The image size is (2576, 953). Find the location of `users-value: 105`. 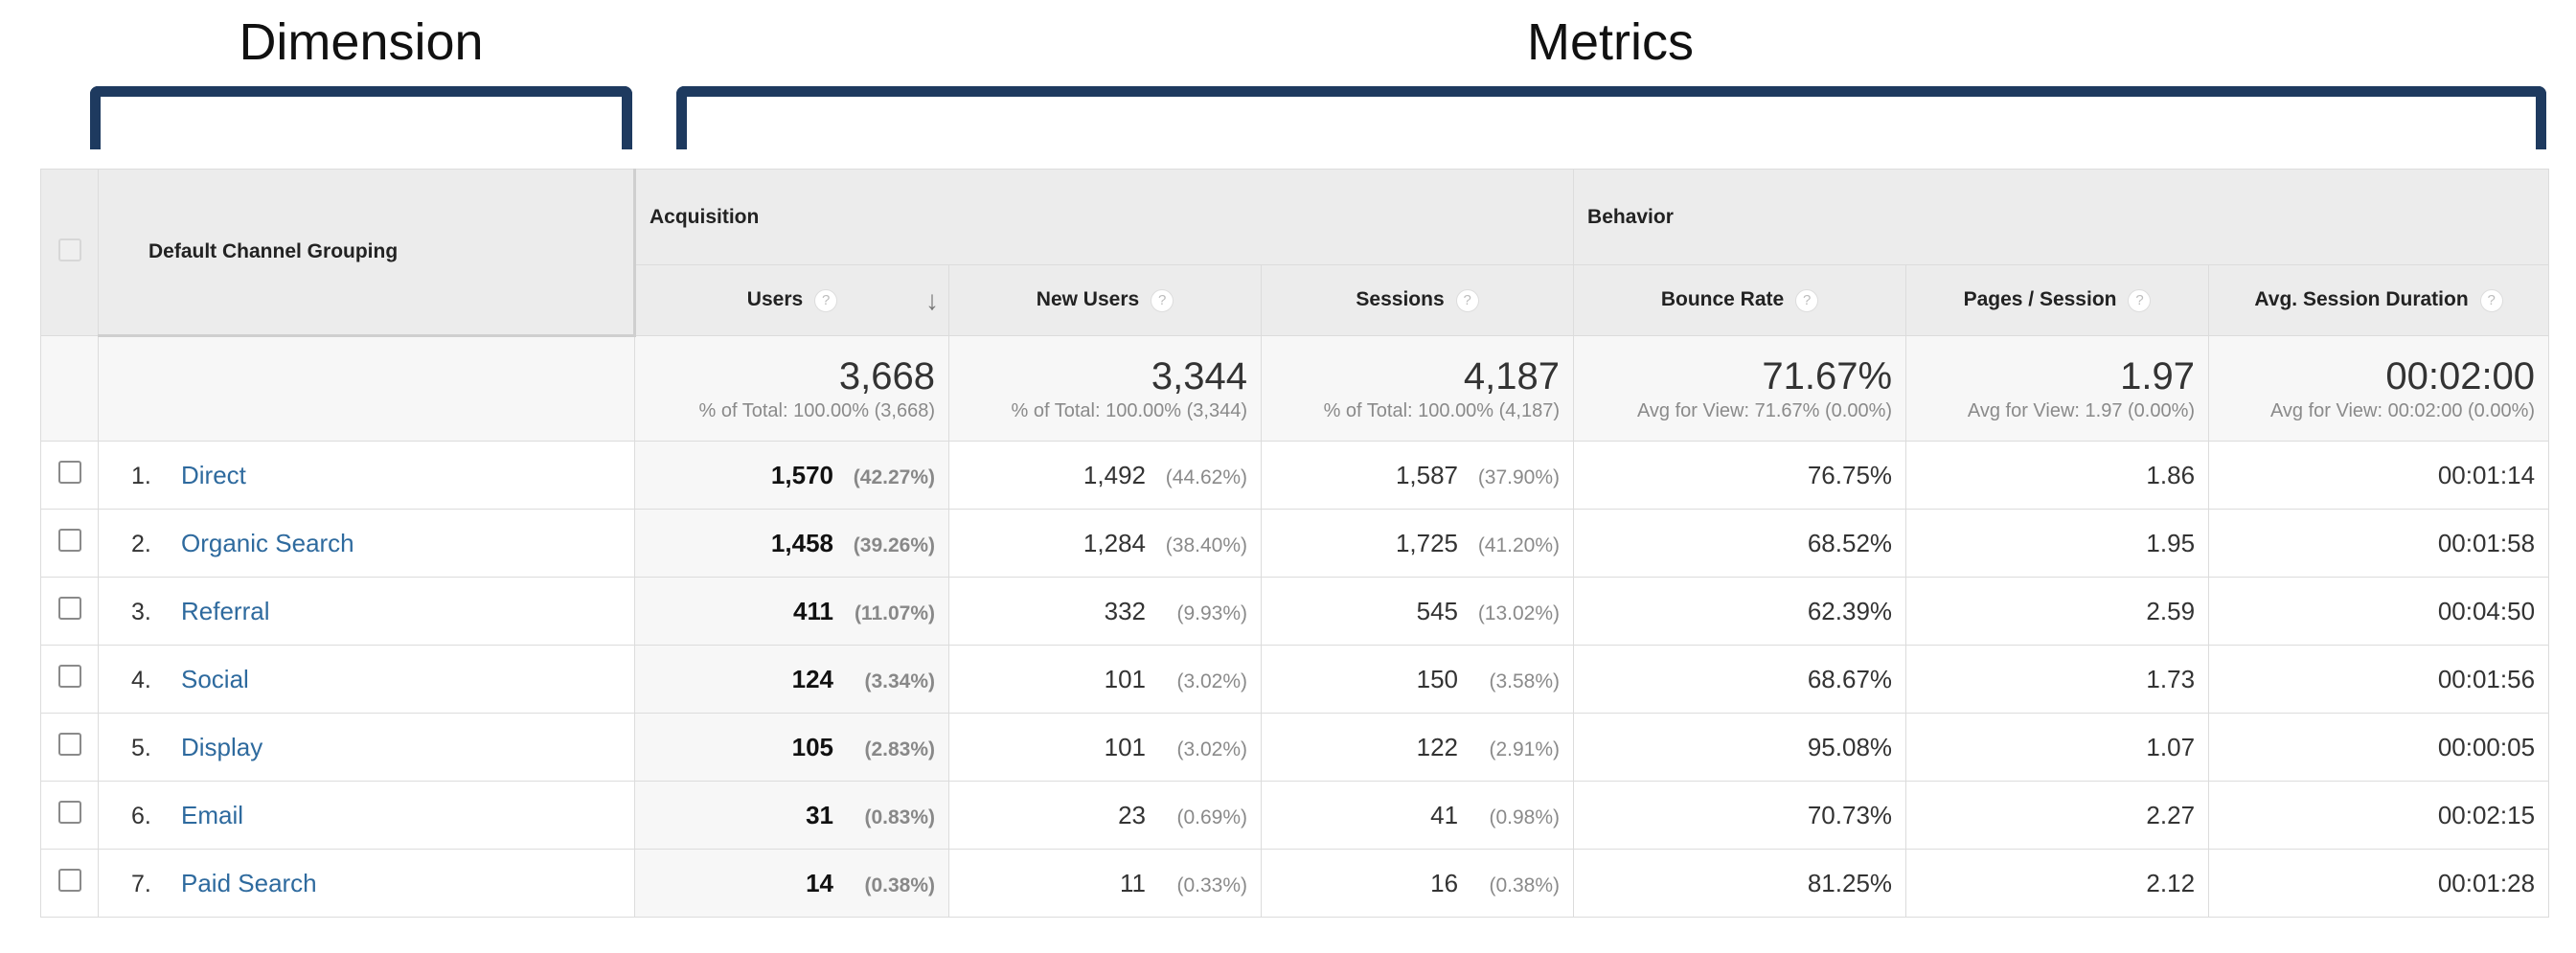

users-value: 105 is located at coordinates (812, 746).